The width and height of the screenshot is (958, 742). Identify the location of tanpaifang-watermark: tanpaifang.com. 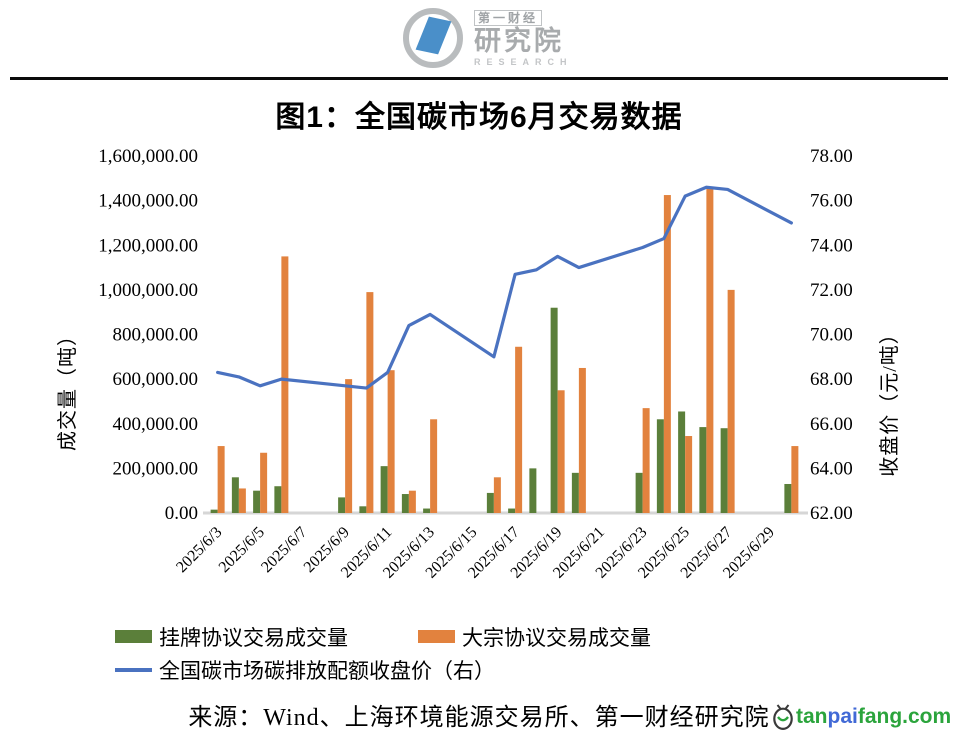
(861, 716).